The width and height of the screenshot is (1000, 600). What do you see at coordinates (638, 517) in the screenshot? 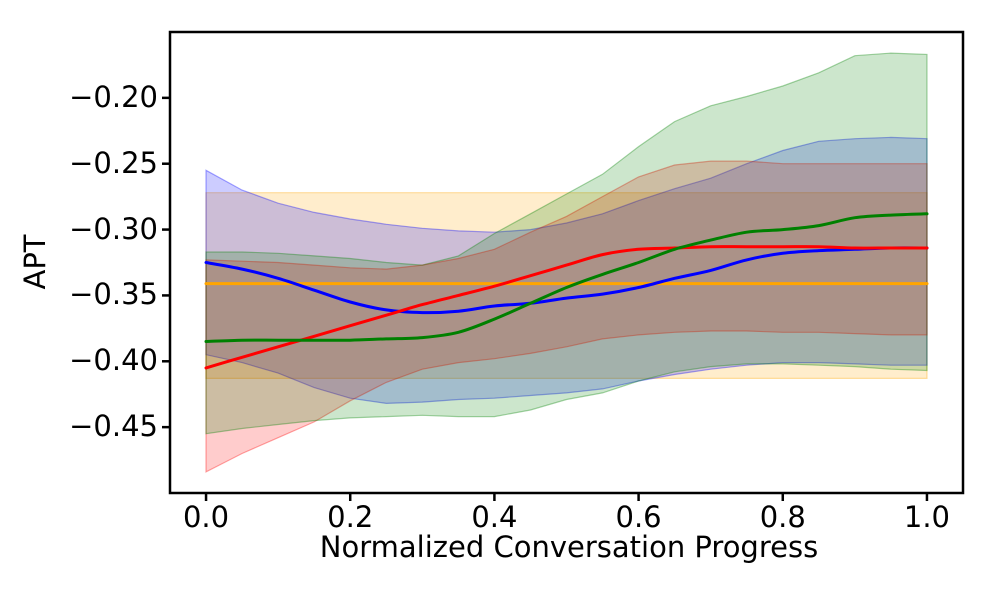
I see `x-tick-label: 0.6` at bounding box center [638, 517].